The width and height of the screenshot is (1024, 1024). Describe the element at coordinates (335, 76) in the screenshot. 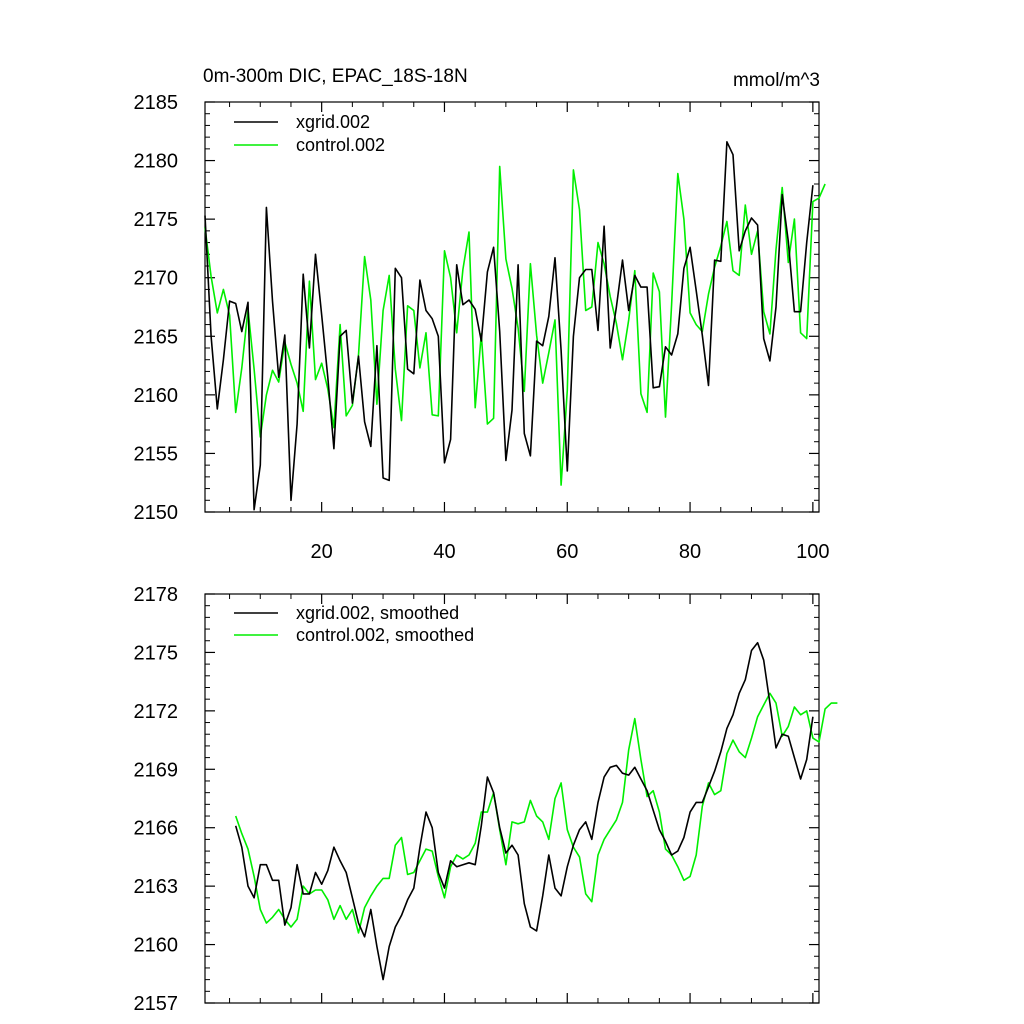

I see `chart-title: 0m-300m DIC, EPAC_18S-18N` at that location.